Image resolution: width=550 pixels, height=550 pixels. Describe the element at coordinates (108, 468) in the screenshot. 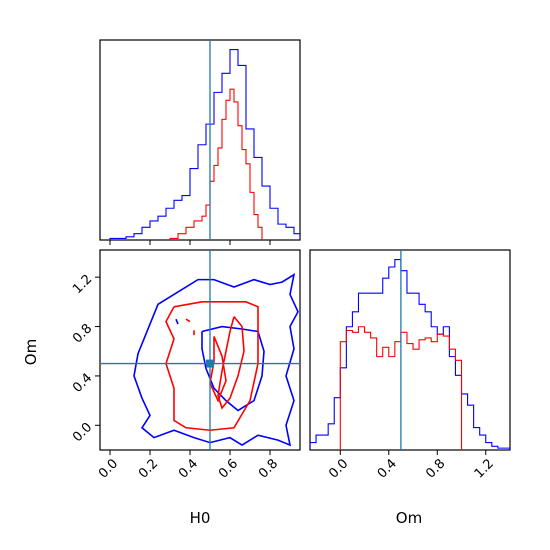

I see `contour_H0_Om-xtick-label-0: 0.0` at that location.